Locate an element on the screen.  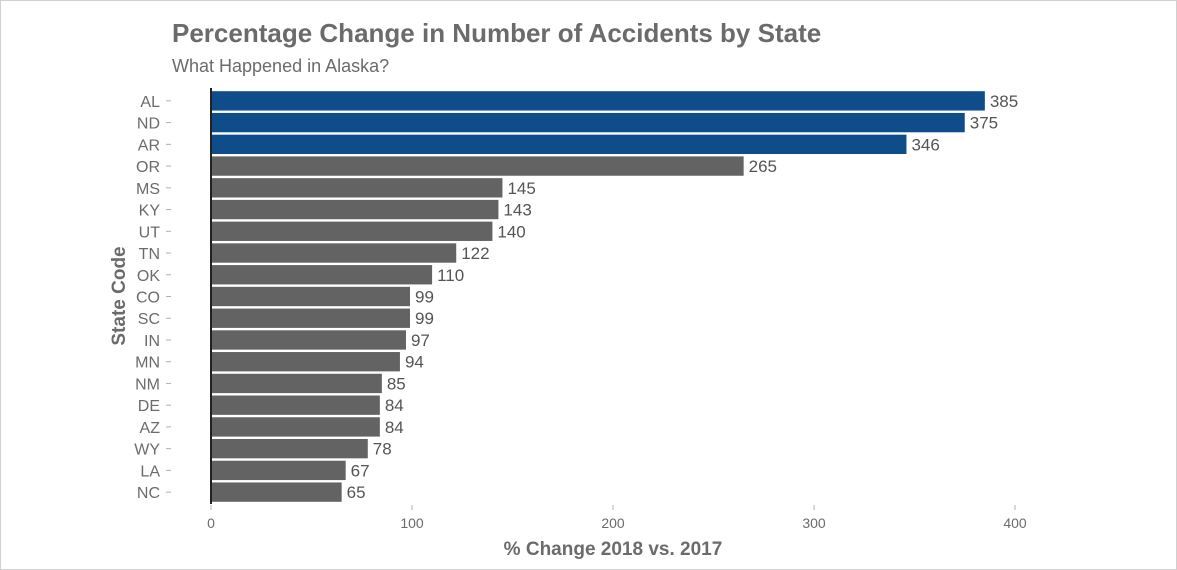
bar-mn is located at coordinates (305, 362).